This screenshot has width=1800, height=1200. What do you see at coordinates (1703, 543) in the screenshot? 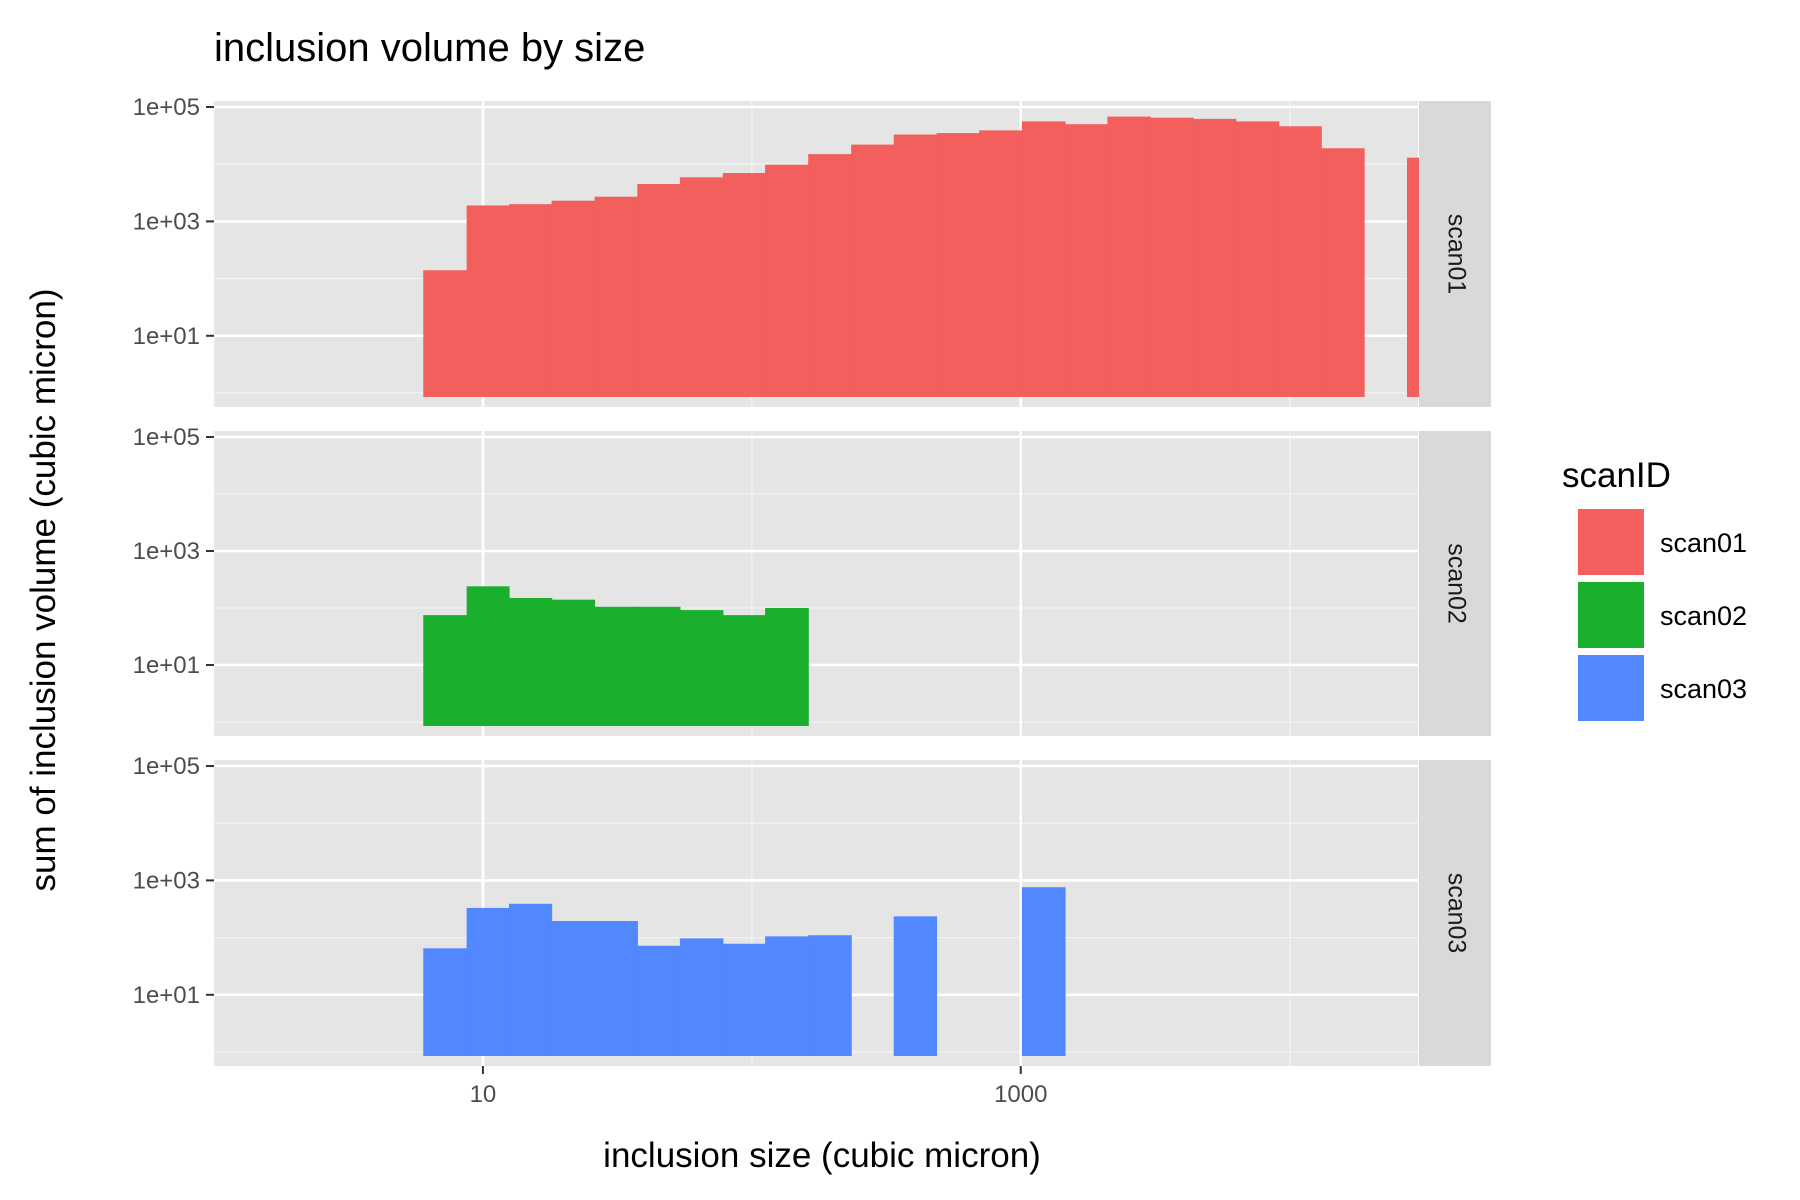
I see `legend-label: scan01` at bounding box center [1703, 543].